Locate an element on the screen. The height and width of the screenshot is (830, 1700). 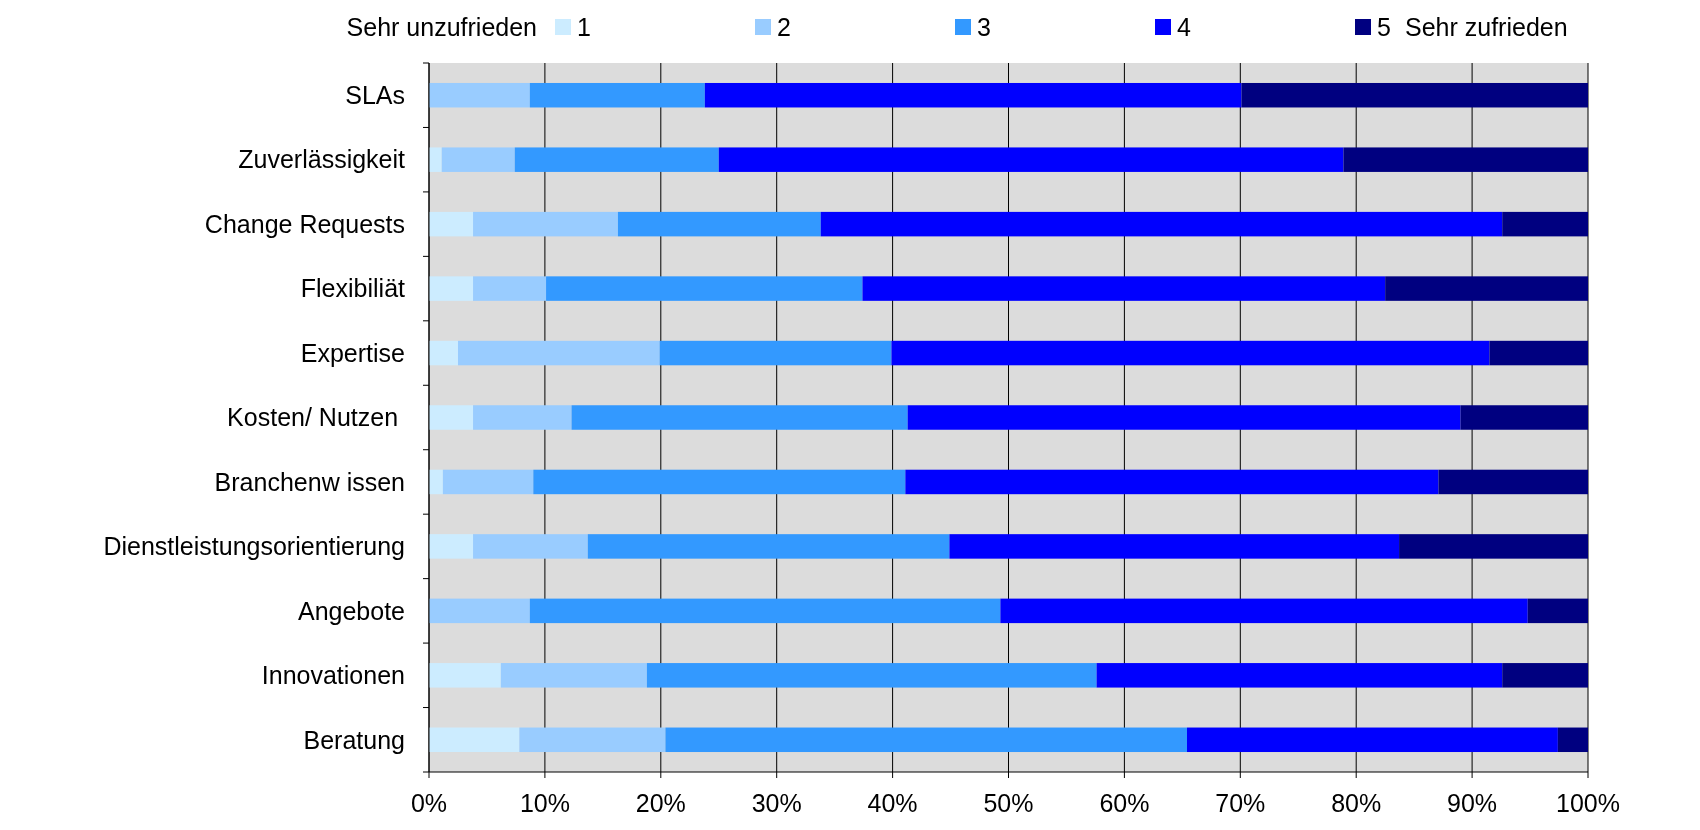
x-tick-label: 90% is located at coordinates (1472, 803).